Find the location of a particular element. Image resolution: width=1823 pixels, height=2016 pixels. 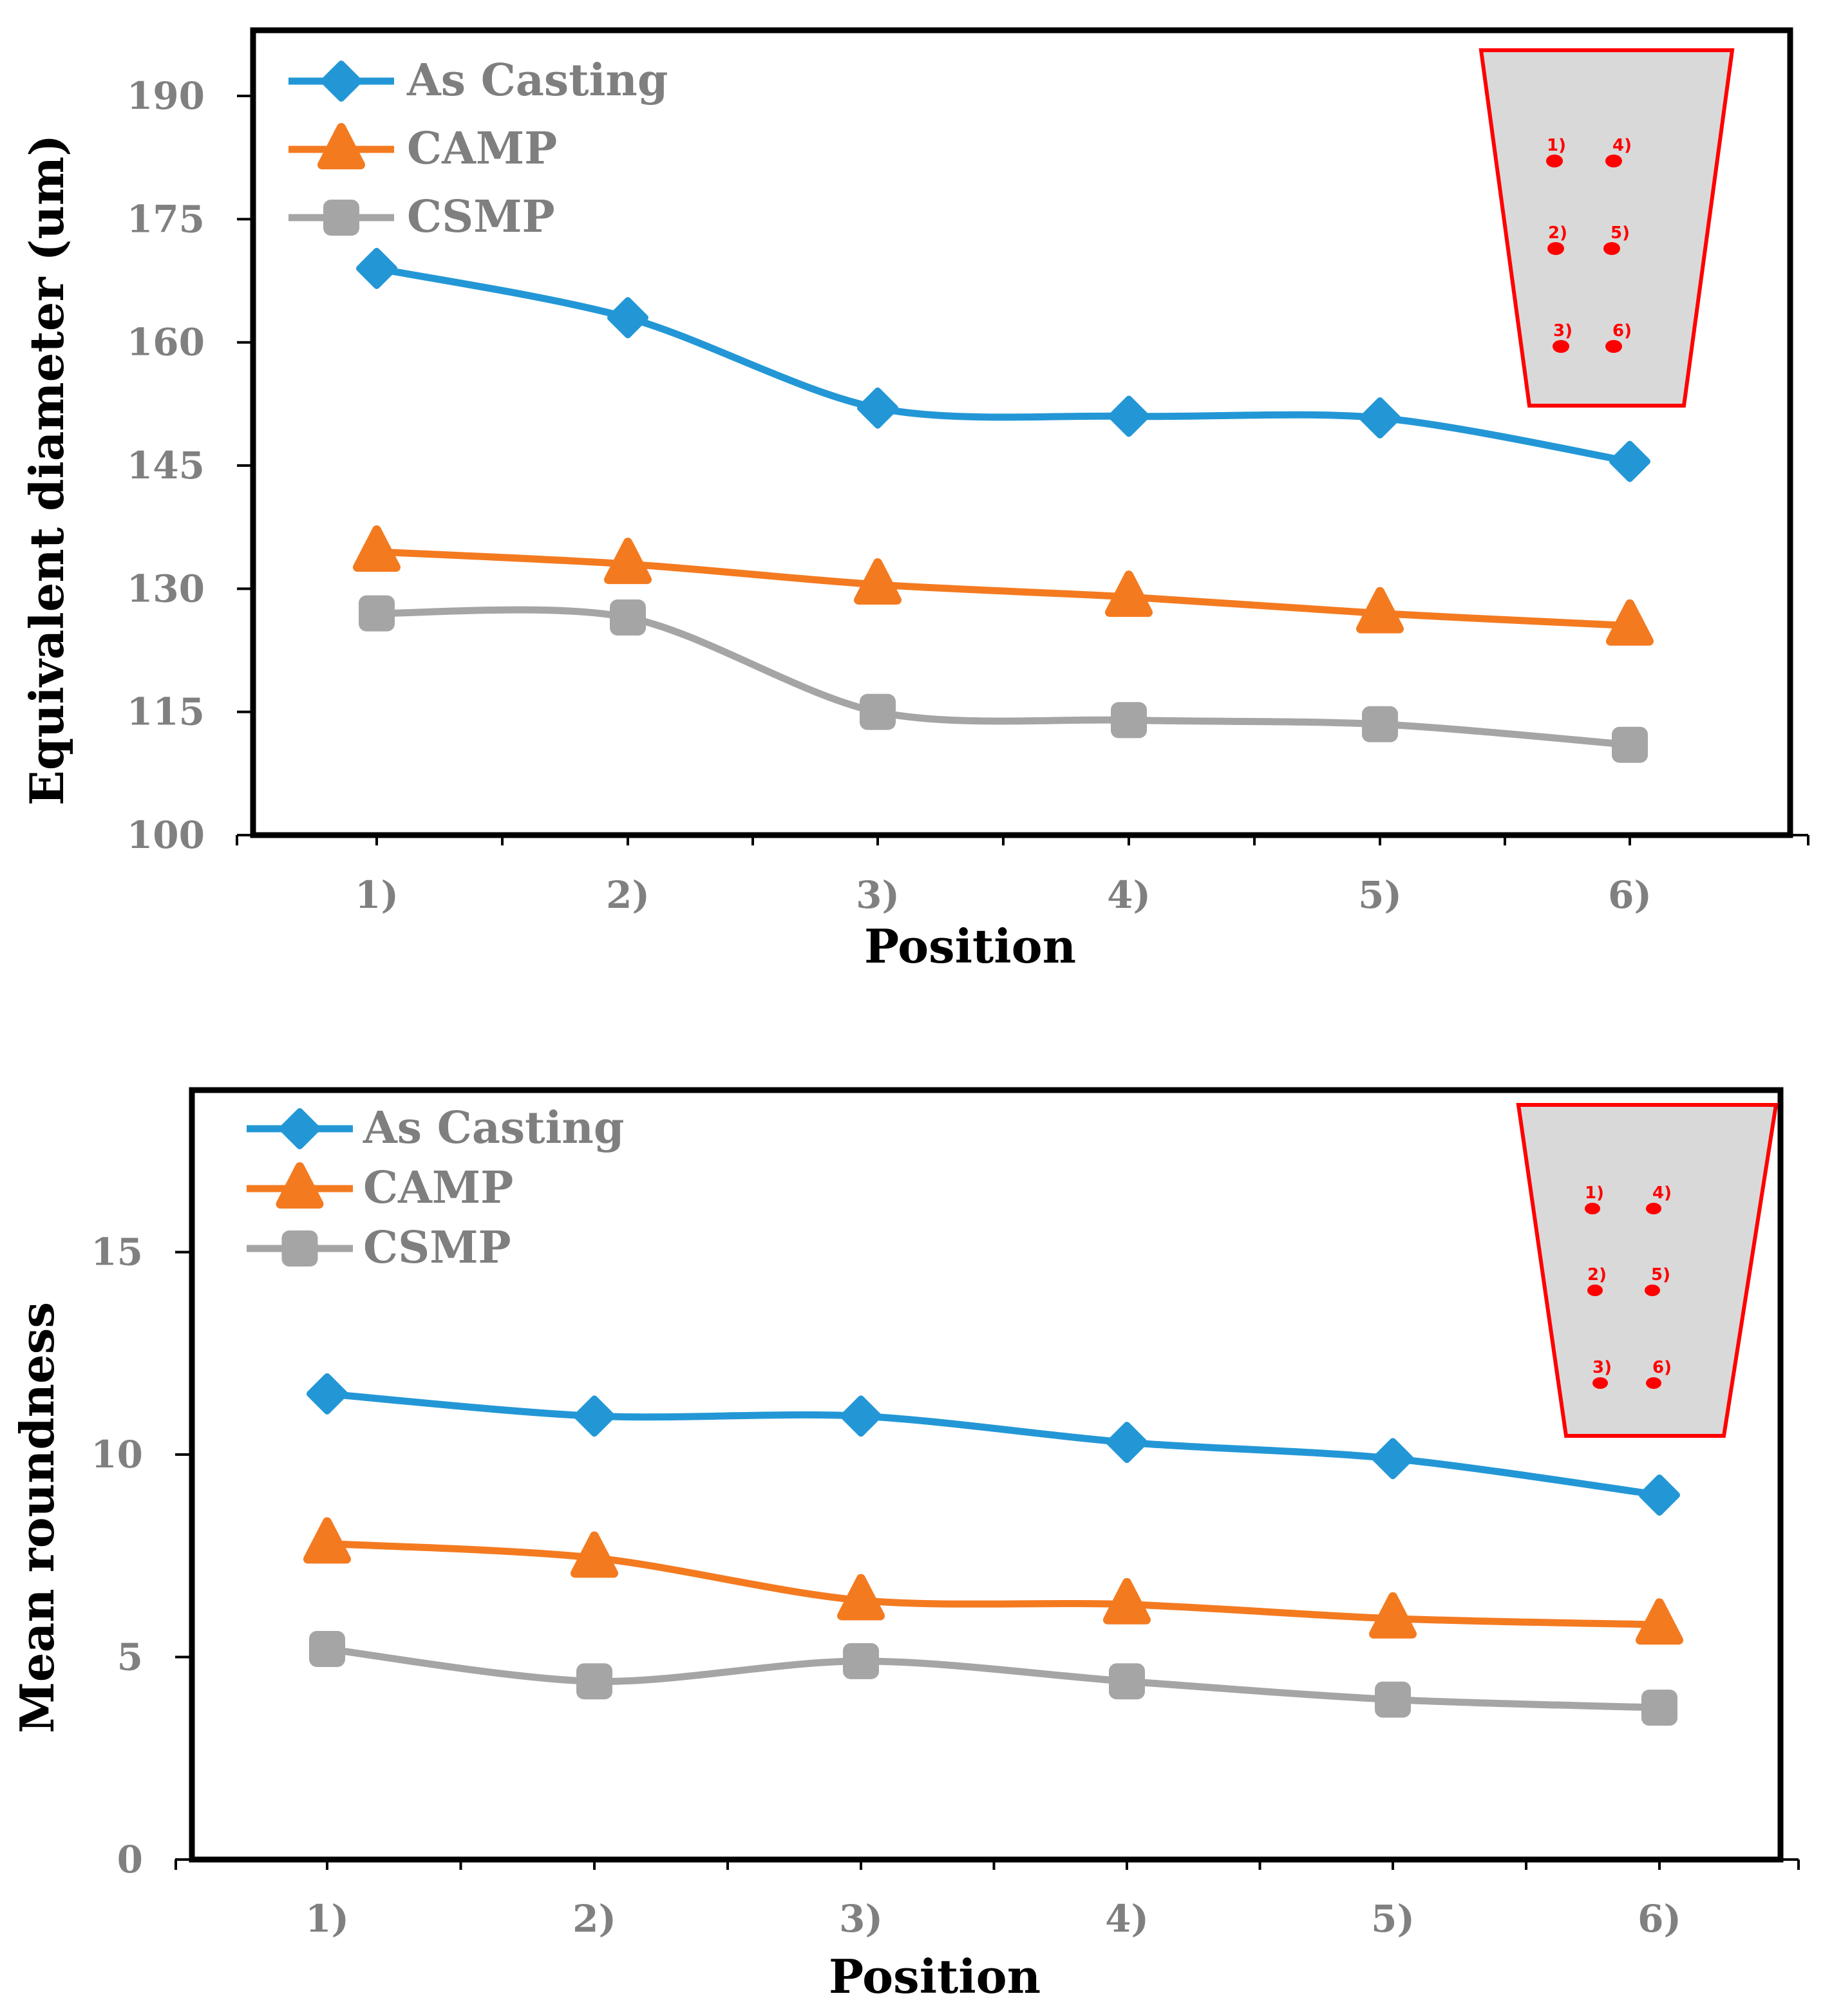

y-tick-label: 130 is located at coordinates (166, 588).